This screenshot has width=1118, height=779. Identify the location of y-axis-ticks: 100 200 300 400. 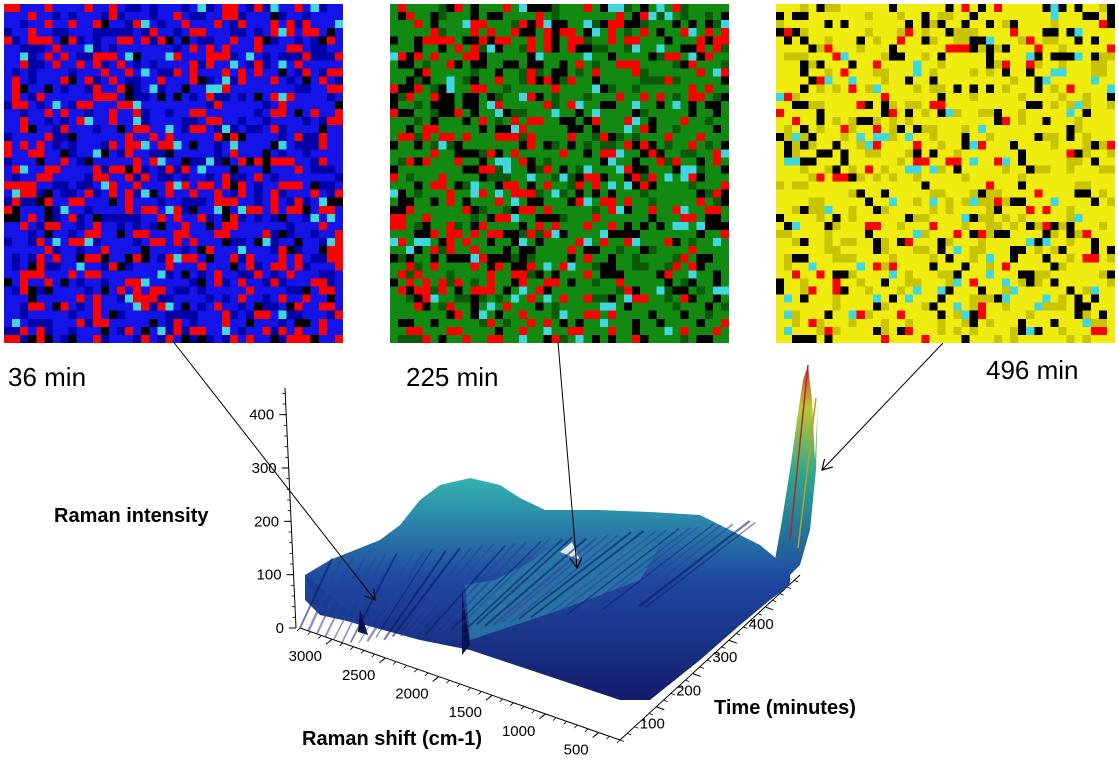
(709, 660).